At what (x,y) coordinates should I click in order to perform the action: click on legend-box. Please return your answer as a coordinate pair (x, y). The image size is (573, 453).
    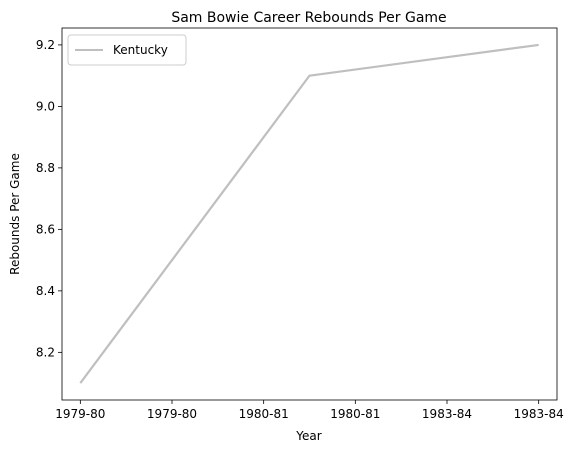
    Looking at the image, I should click on (127, 50).